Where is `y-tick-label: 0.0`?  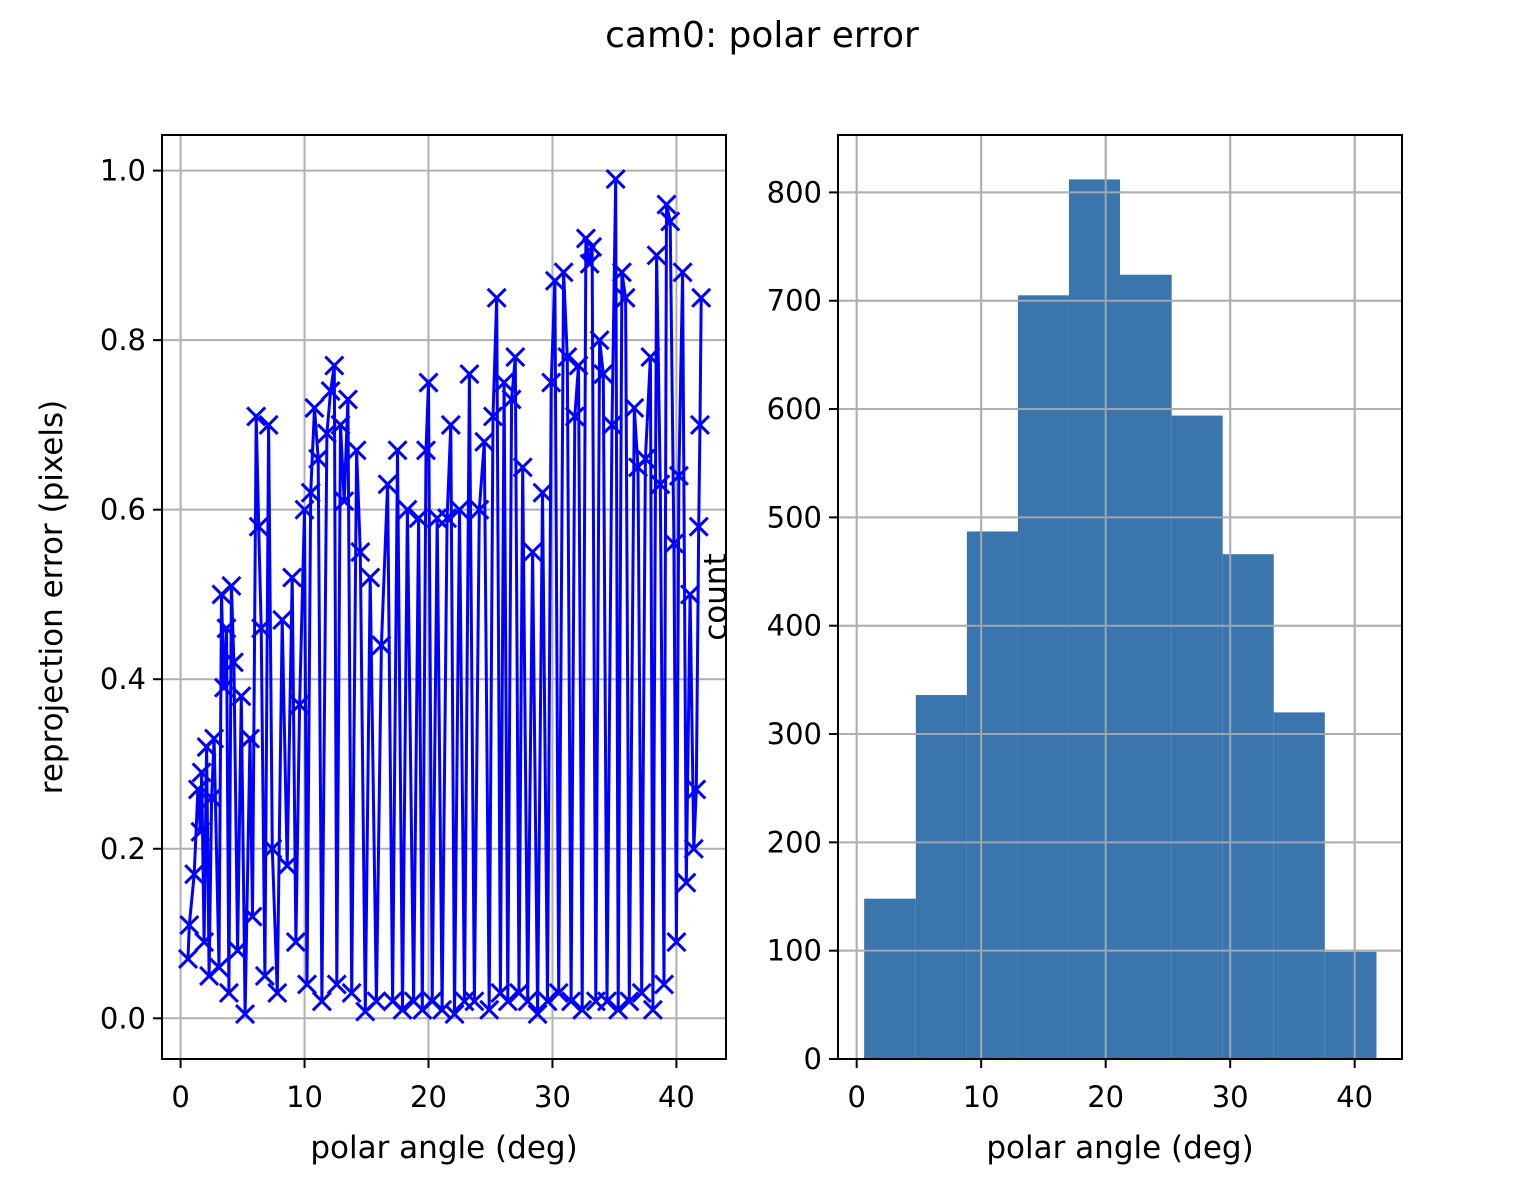 y-tick-label: 0.0 is located at coordinates (123, 1018).